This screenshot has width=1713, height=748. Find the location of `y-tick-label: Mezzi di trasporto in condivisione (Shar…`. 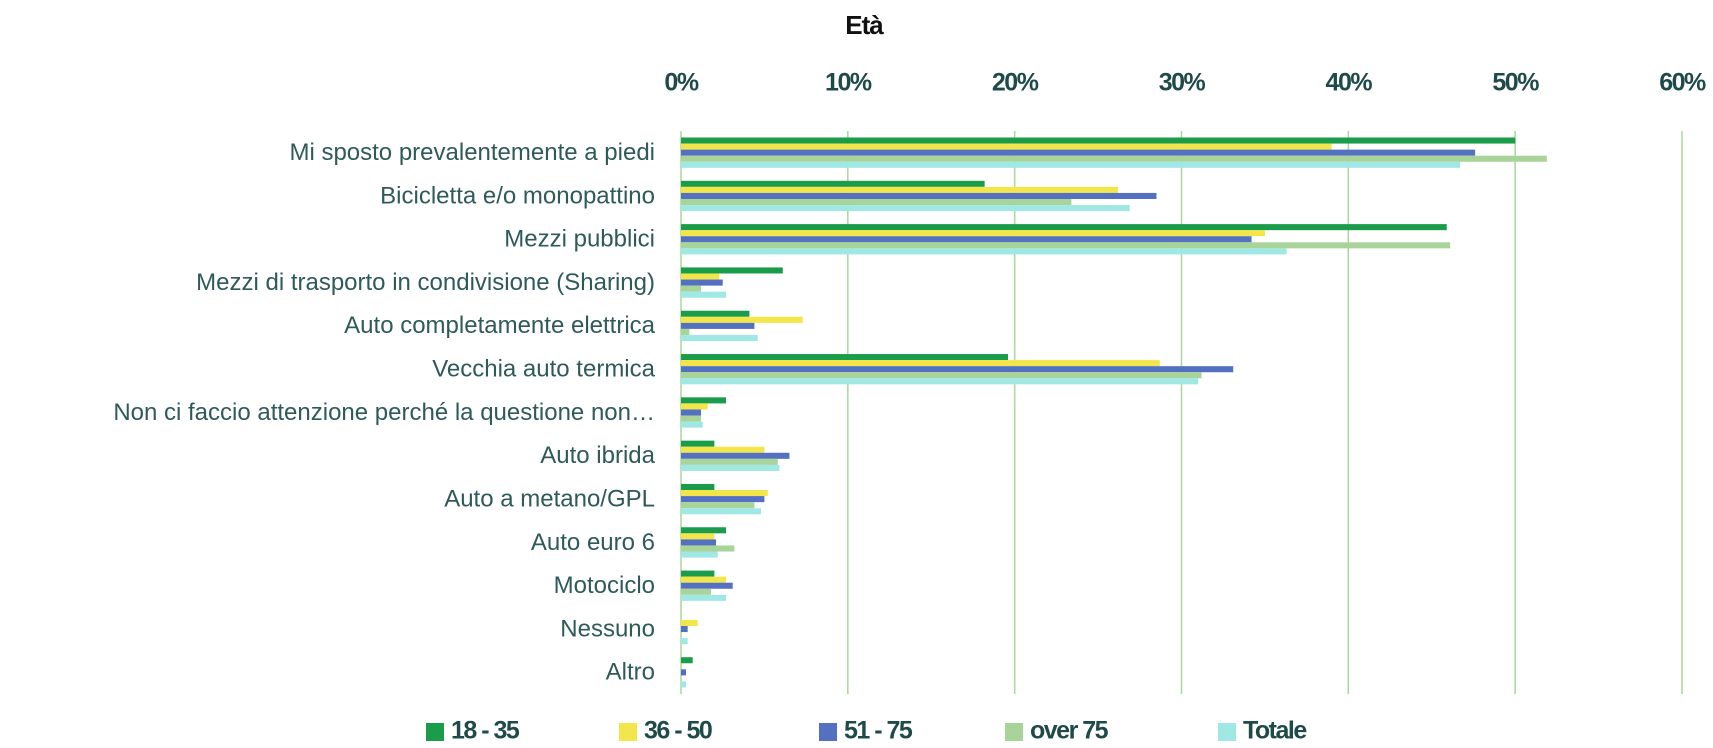

y-tick-label: Mezzi di trasporto in condivisione (Shar… is located at coordinates (425, 282).